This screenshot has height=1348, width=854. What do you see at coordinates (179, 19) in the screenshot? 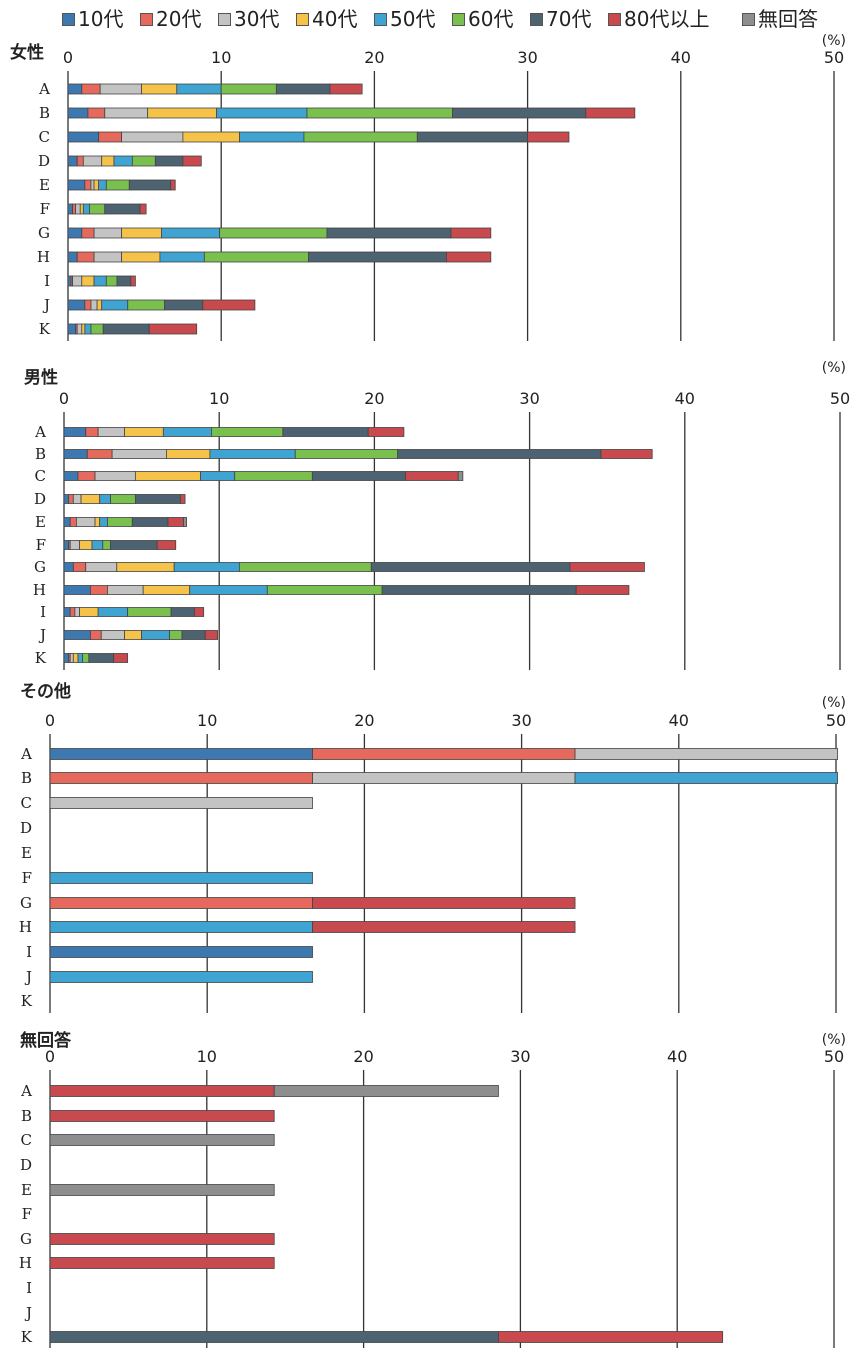
I see `legend-label: 20代` at bounding box center [179, 19].